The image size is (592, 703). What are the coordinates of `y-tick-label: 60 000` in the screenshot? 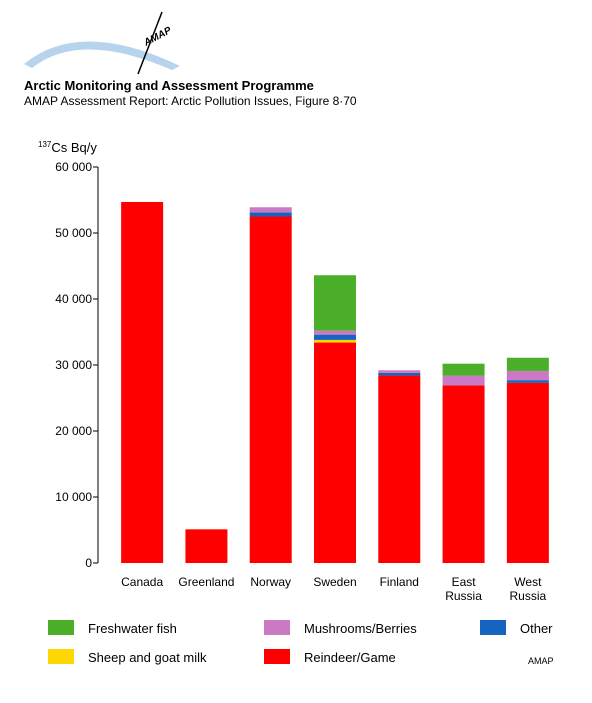 It's located at (73, 167).